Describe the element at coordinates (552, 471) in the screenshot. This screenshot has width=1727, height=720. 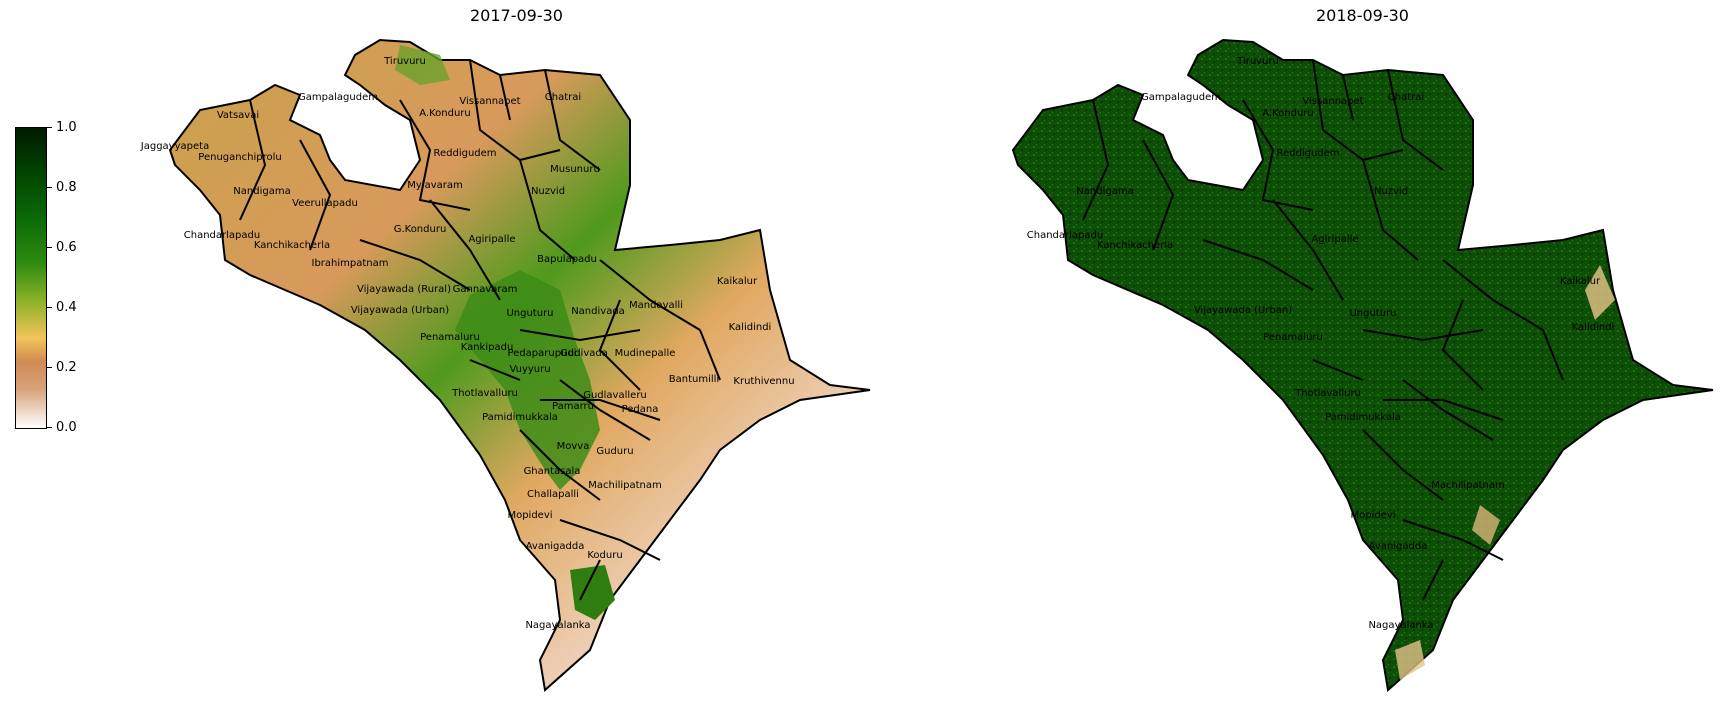
I see `left-mandal-label: Ghantasala` at that location.